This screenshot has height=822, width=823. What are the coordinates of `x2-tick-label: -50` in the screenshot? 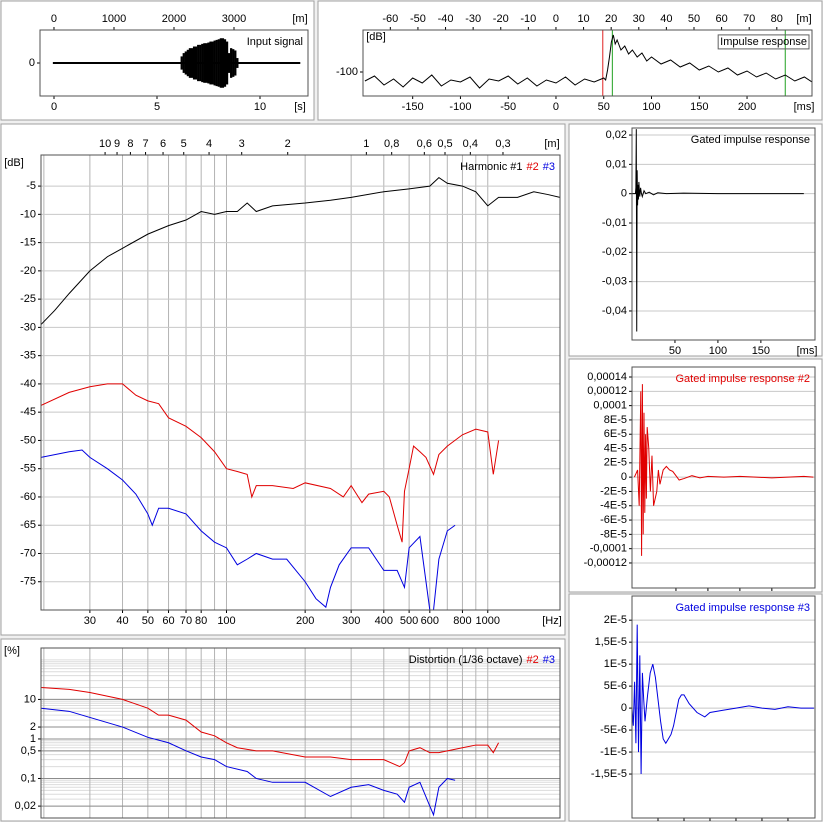 It's located at (418, 19).